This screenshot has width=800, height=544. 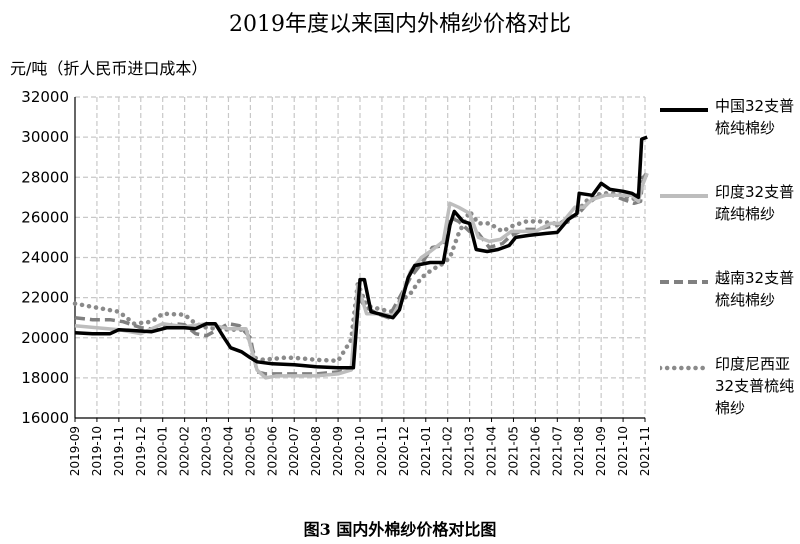 What do you see at coordinates (45, 418) in the screenshot?
I see `y-tick-label: 16000` at bounding box center [45, 418].